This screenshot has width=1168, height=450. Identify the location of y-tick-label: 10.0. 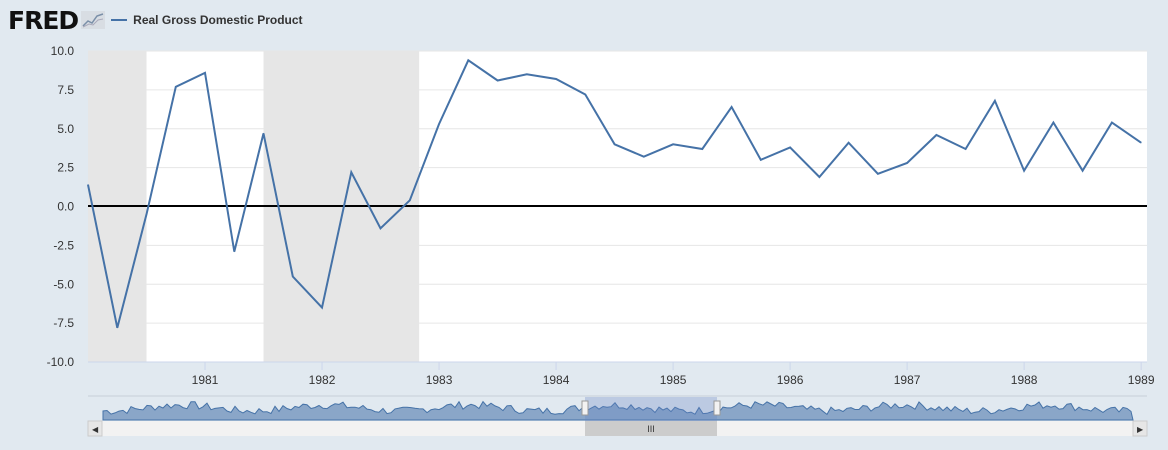
(63, 51).